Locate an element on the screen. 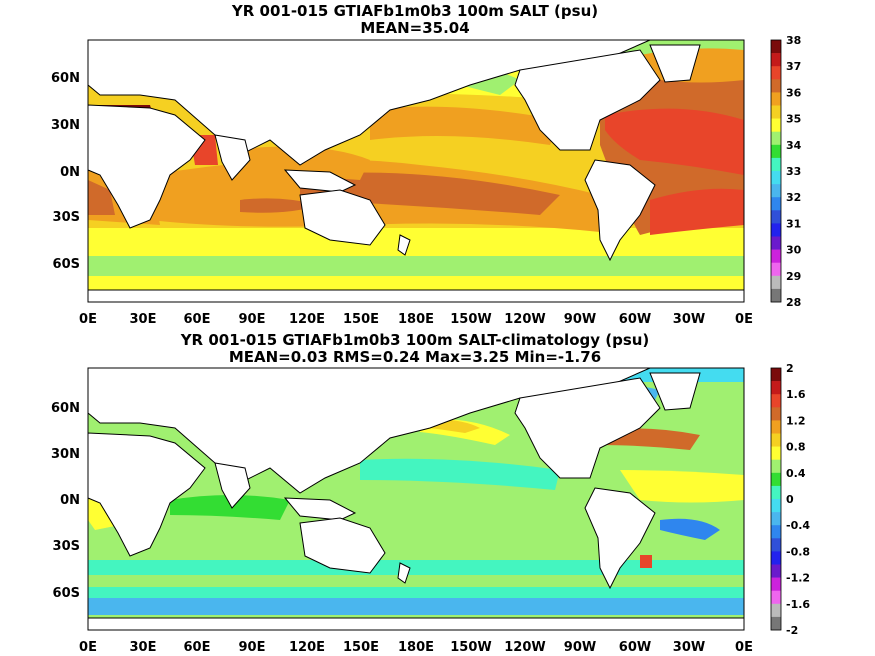 This screenshot has width=875, height=656. salinity-band-southern is located at coordinates (416, 242).